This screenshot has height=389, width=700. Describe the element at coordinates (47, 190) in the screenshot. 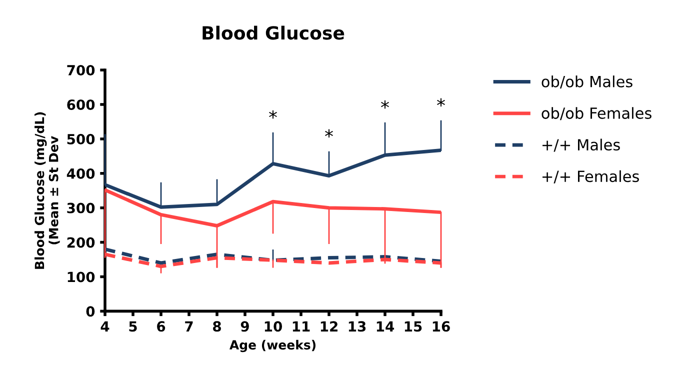

I see `y-axis-title: Blood Glucose (mg/dL) (Mean ± St Dev` at that location.